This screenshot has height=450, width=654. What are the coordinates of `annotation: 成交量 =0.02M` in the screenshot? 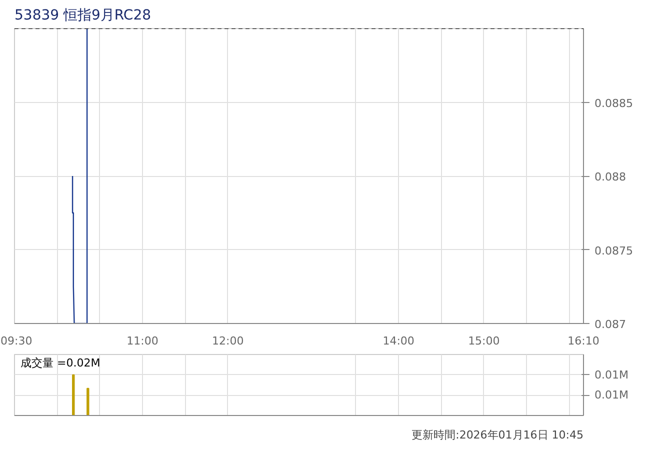 It's located at (60, 363).